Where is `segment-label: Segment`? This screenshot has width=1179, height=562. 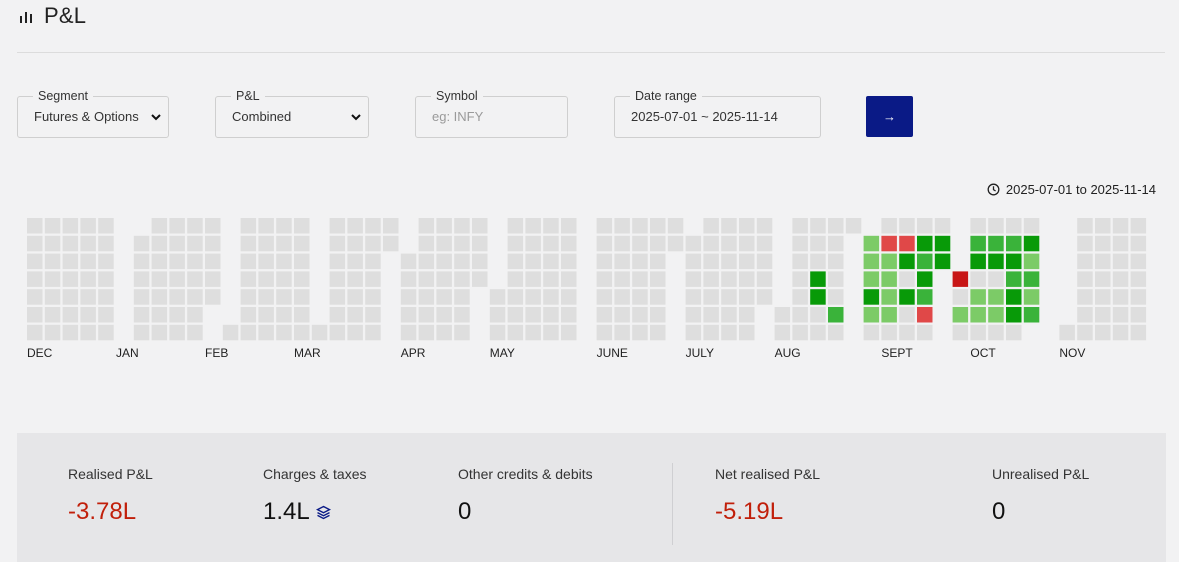 segment-label: Segment is located at coordinates (63, 96).